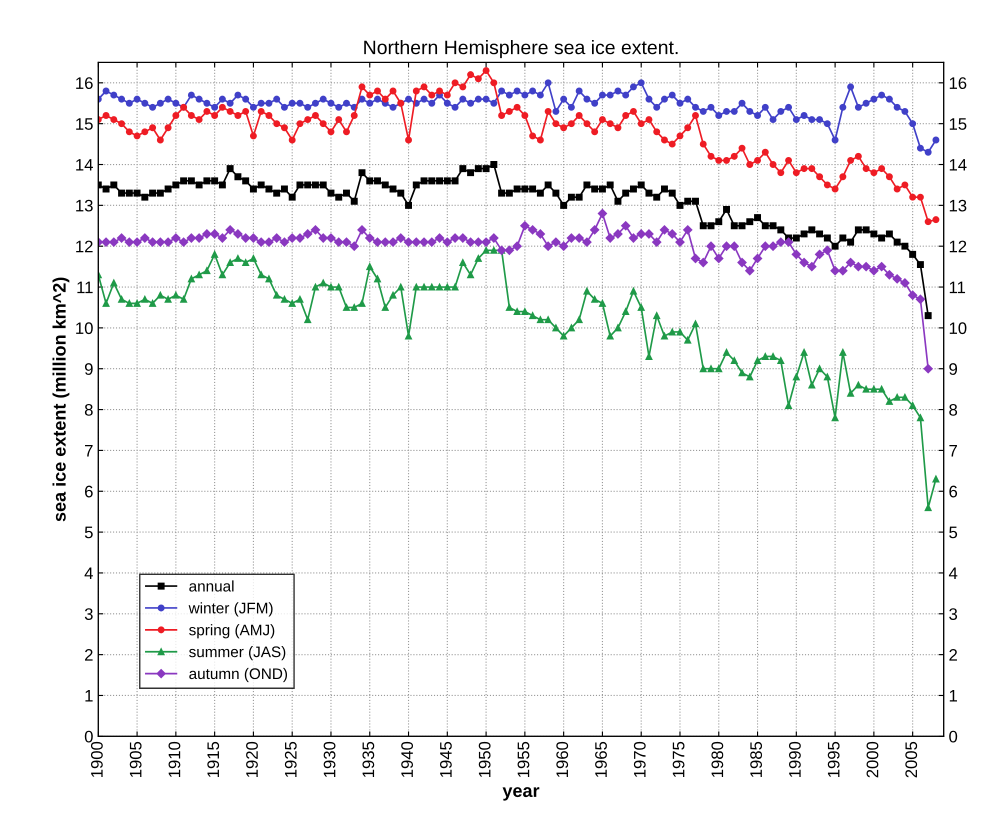  I want to click on y2-tick-label: 7, so click(953, 450).